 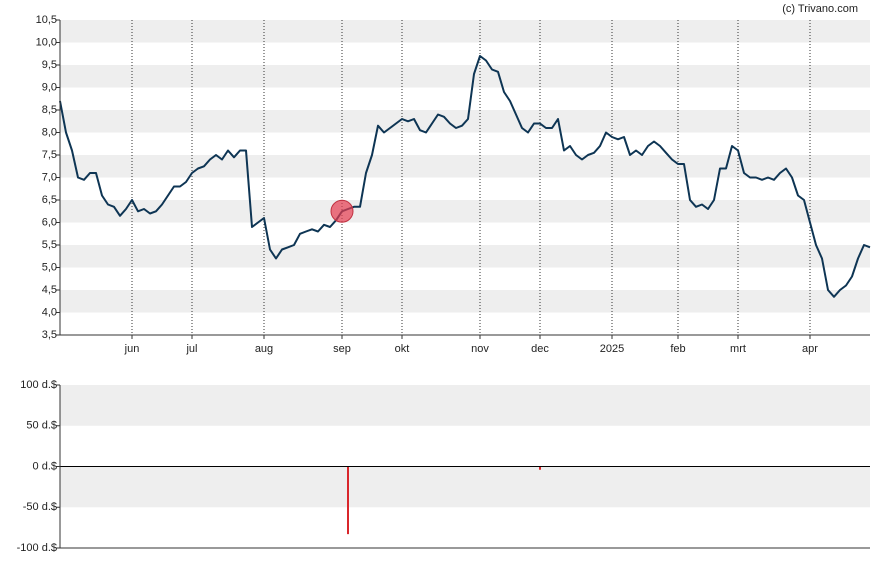 What do you see at coordinates (46, 42) in the screenshot?
I see `y-tick-label: 10,0` at bounding box center [46, 42].